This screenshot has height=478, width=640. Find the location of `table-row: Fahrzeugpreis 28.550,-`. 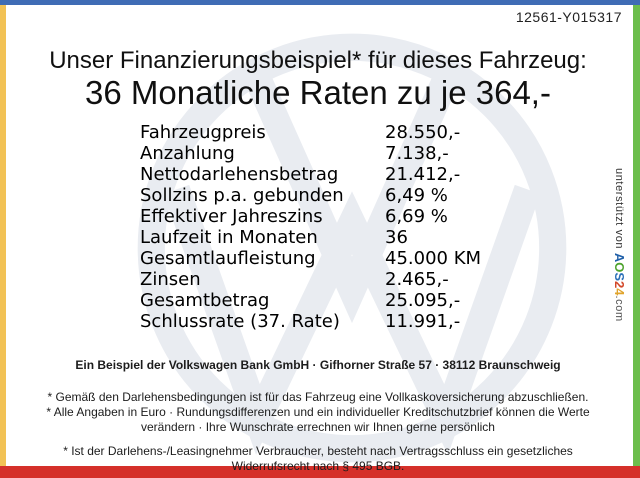

table-row: Fahrzeugpreis 28.550,- is located at coordinates (320, 132).